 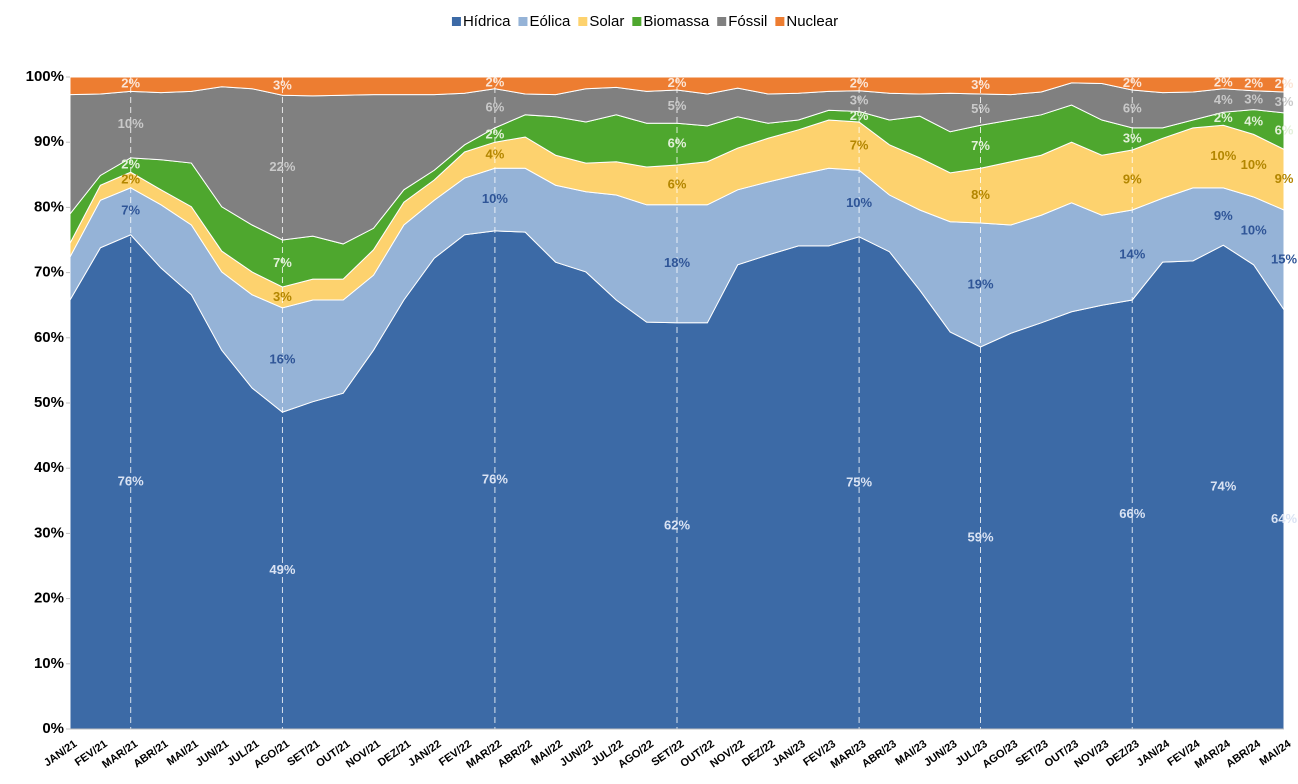 I want to click on x-tick-label: MAI/22, so click(x=547, y=753).